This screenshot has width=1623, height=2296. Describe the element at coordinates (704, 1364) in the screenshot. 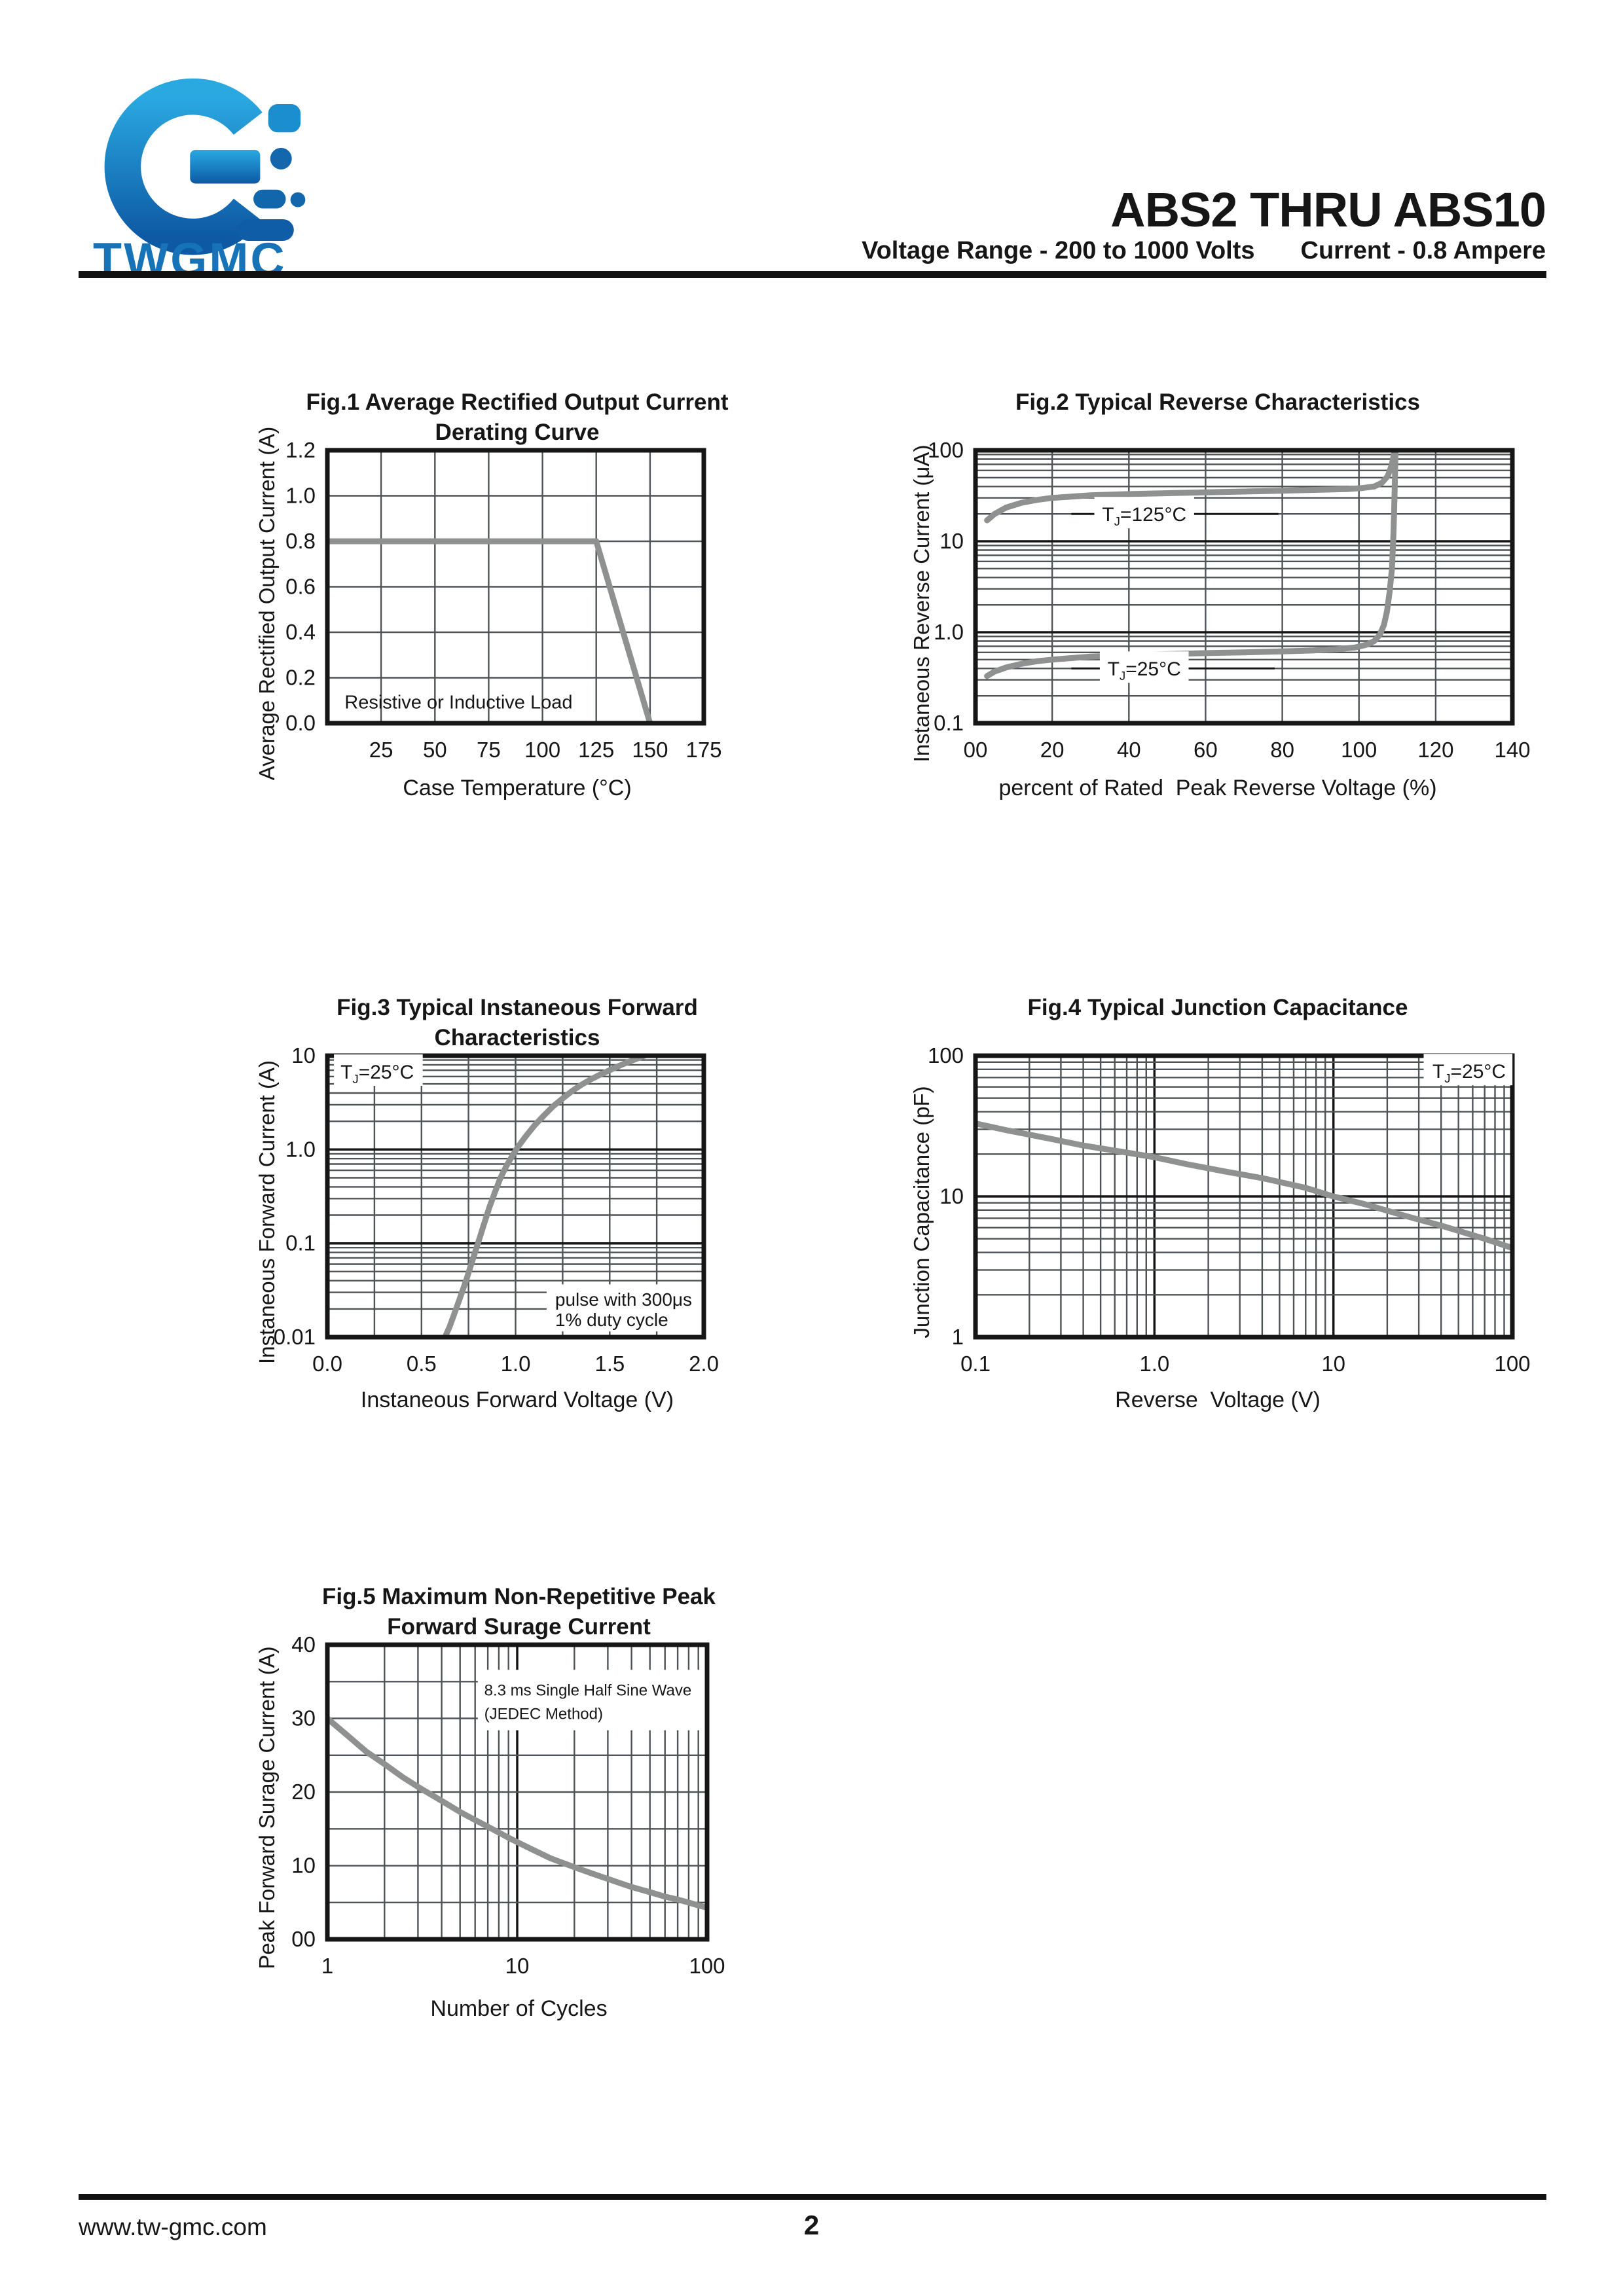

I see `x-tick-label: 2.0` at that location.